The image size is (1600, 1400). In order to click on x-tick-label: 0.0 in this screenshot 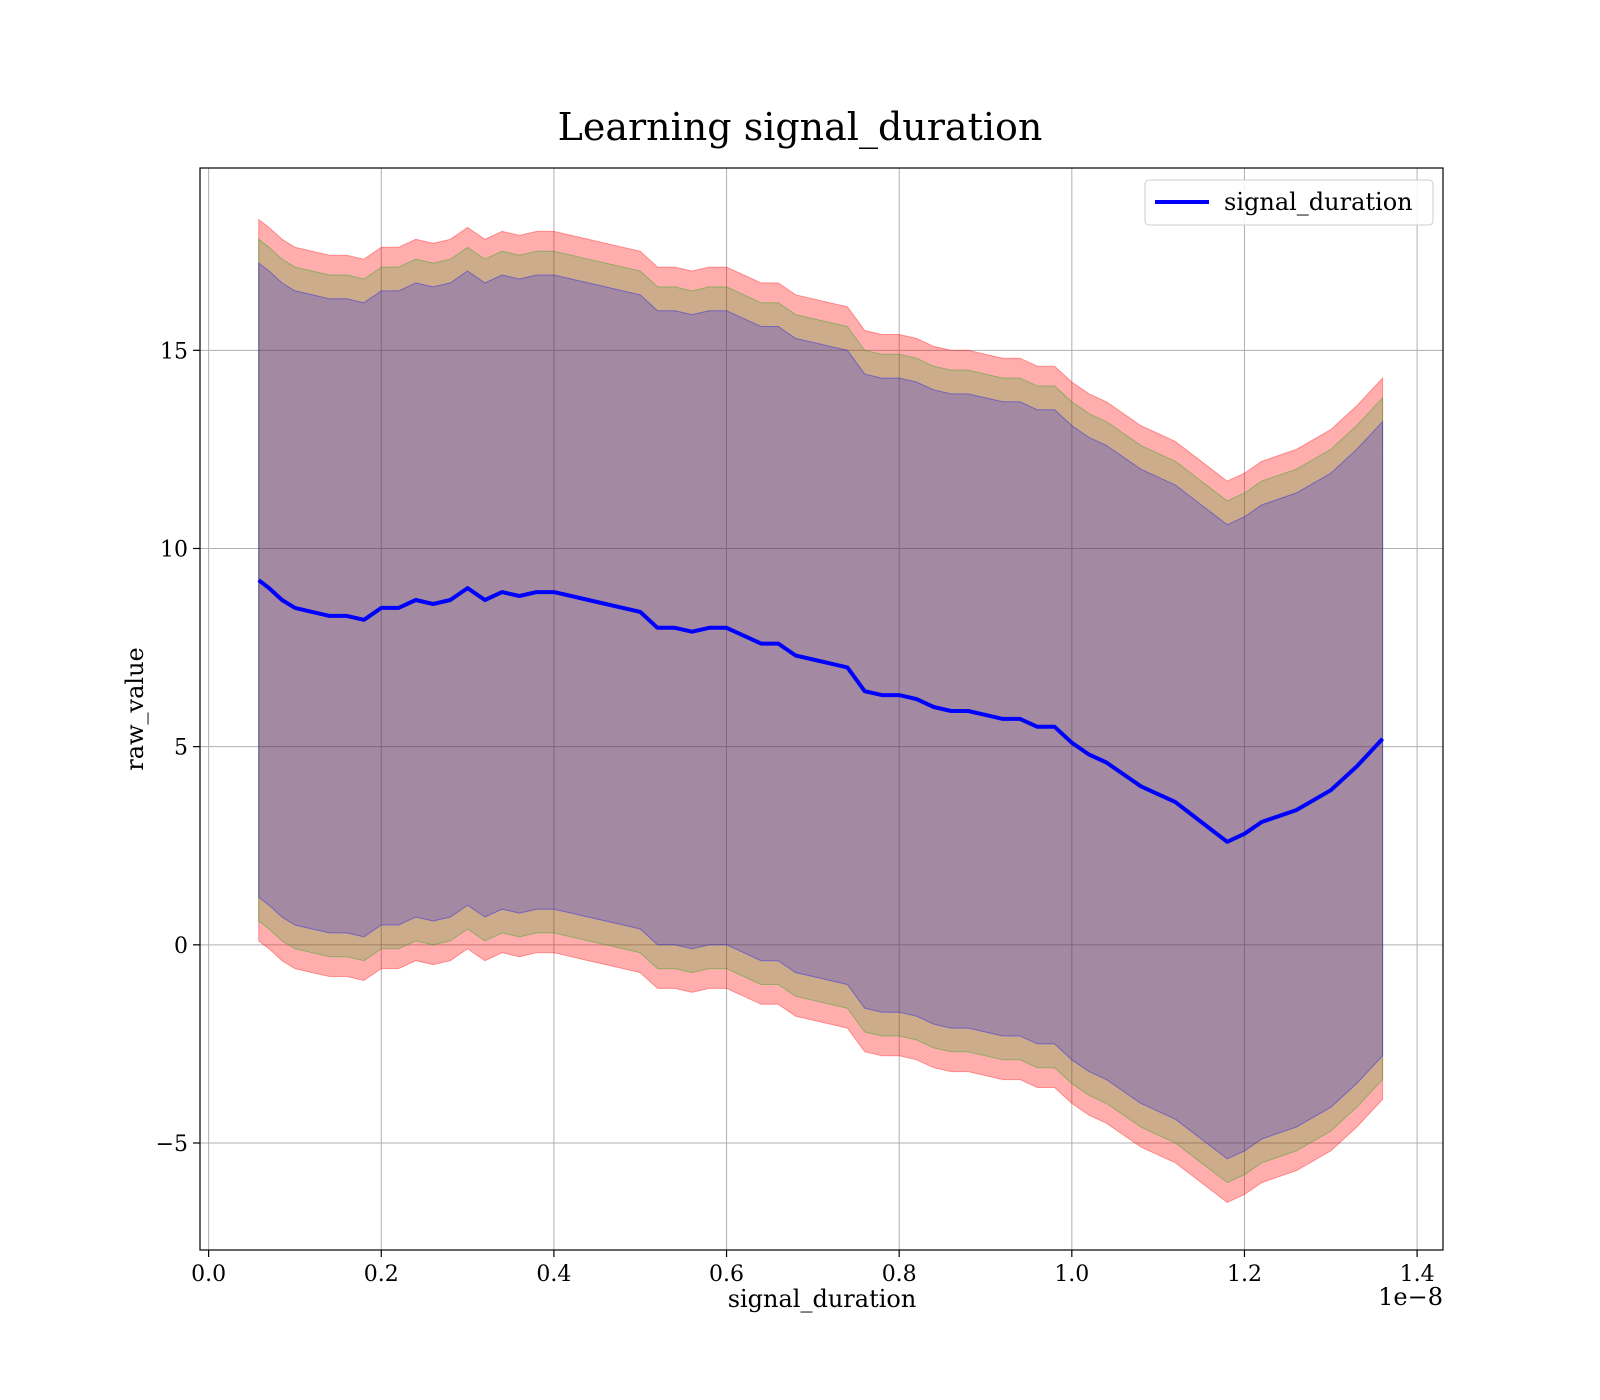, I will do `click(208, 1274)`.